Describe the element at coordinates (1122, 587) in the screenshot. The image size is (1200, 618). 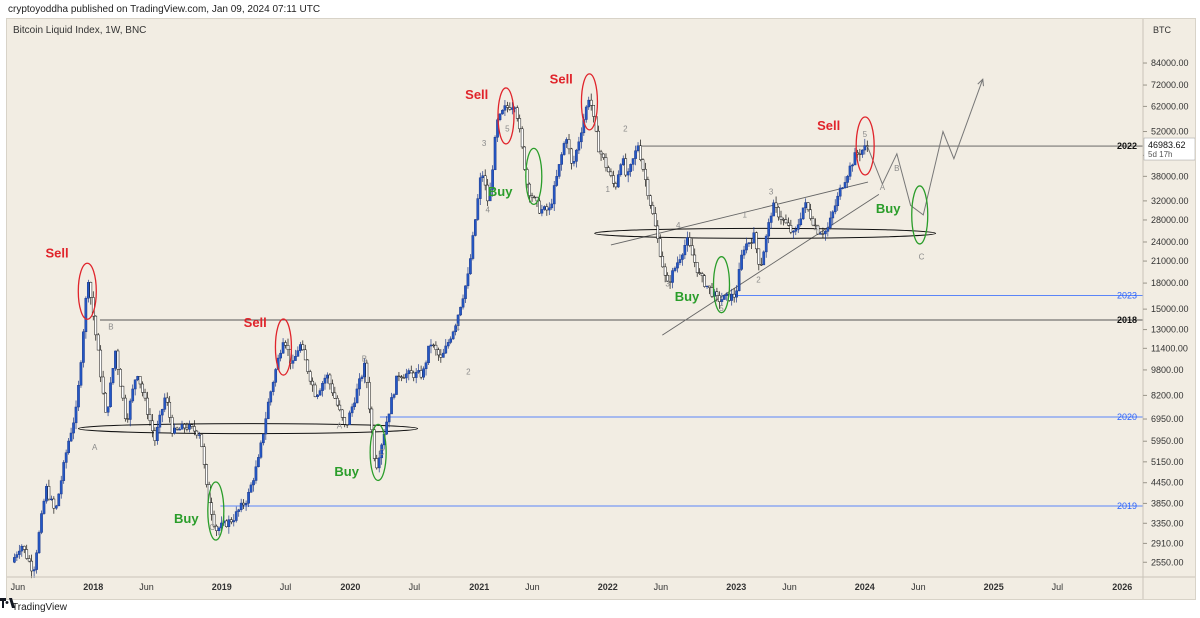
I see `time-tick-label: 2026` at that location.